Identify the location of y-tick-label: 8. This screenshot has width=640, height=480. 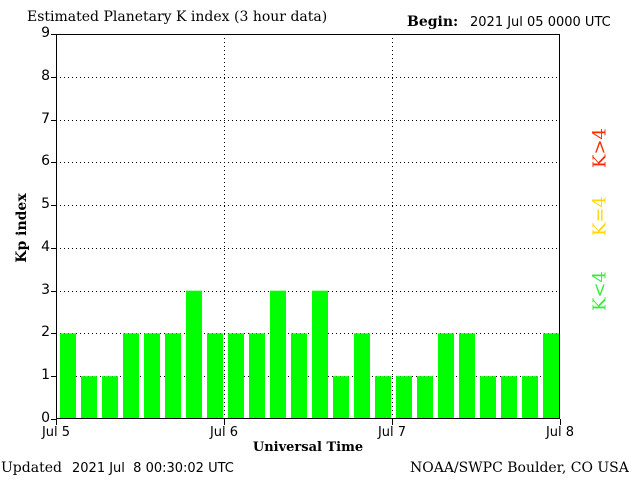
(45, 75).